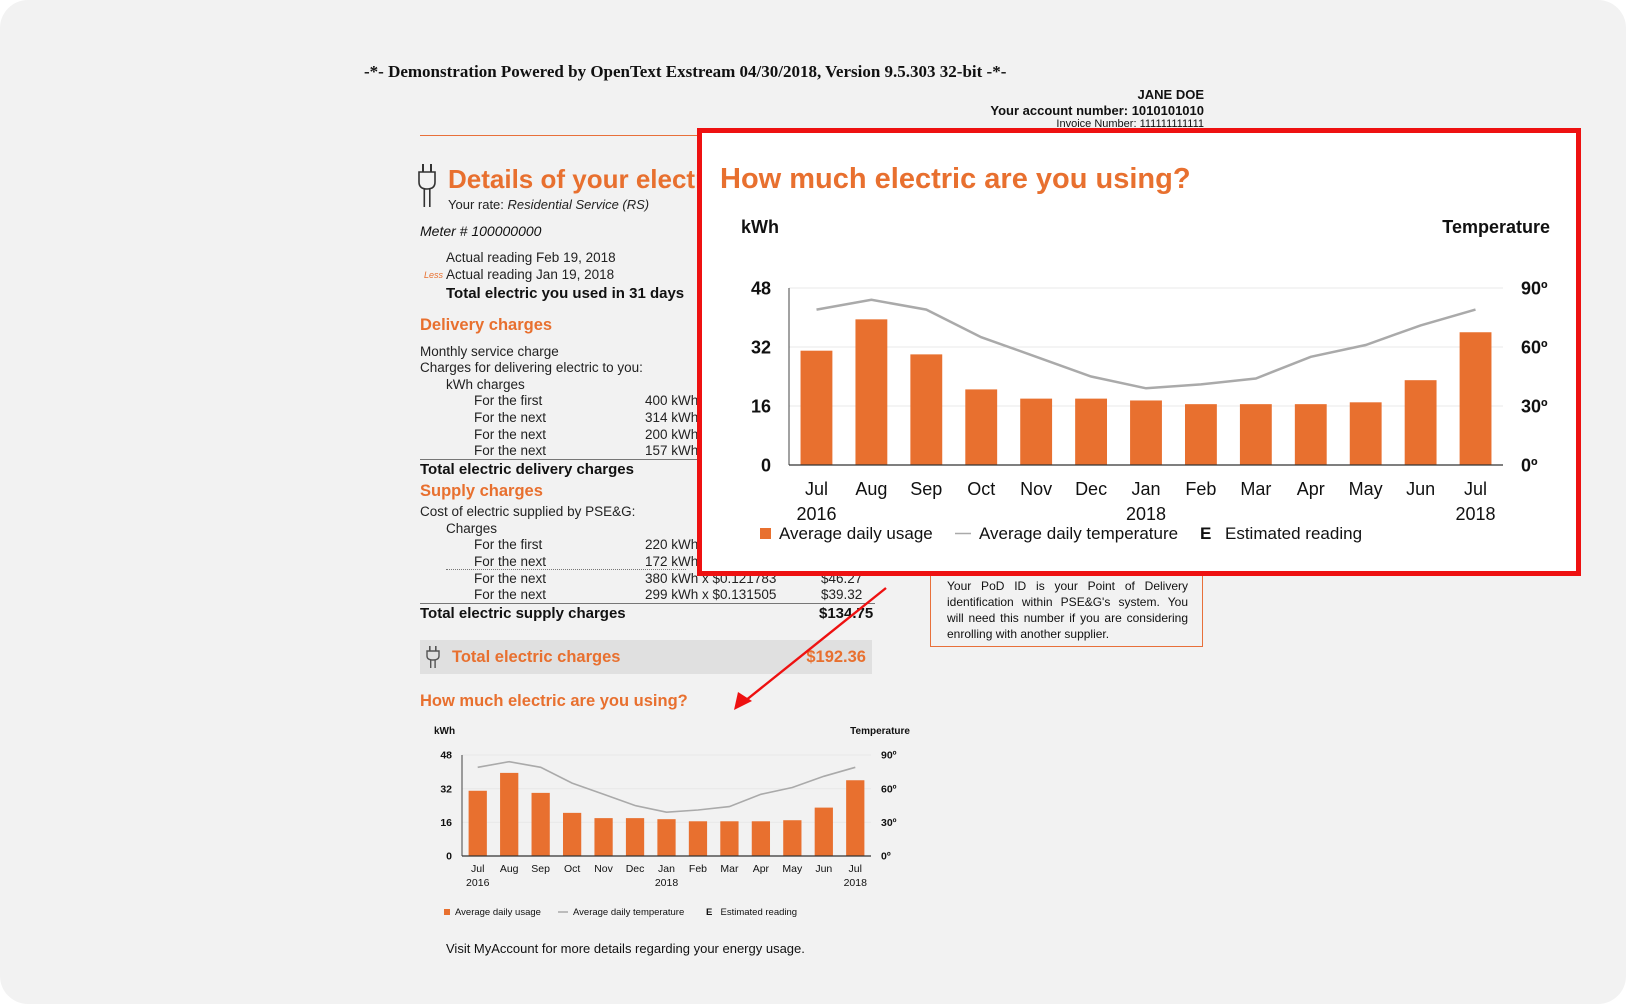  Describe the element at coordinates (1170, 94) in the screenshot. I see `customer-name: JANE DOE` at that location.